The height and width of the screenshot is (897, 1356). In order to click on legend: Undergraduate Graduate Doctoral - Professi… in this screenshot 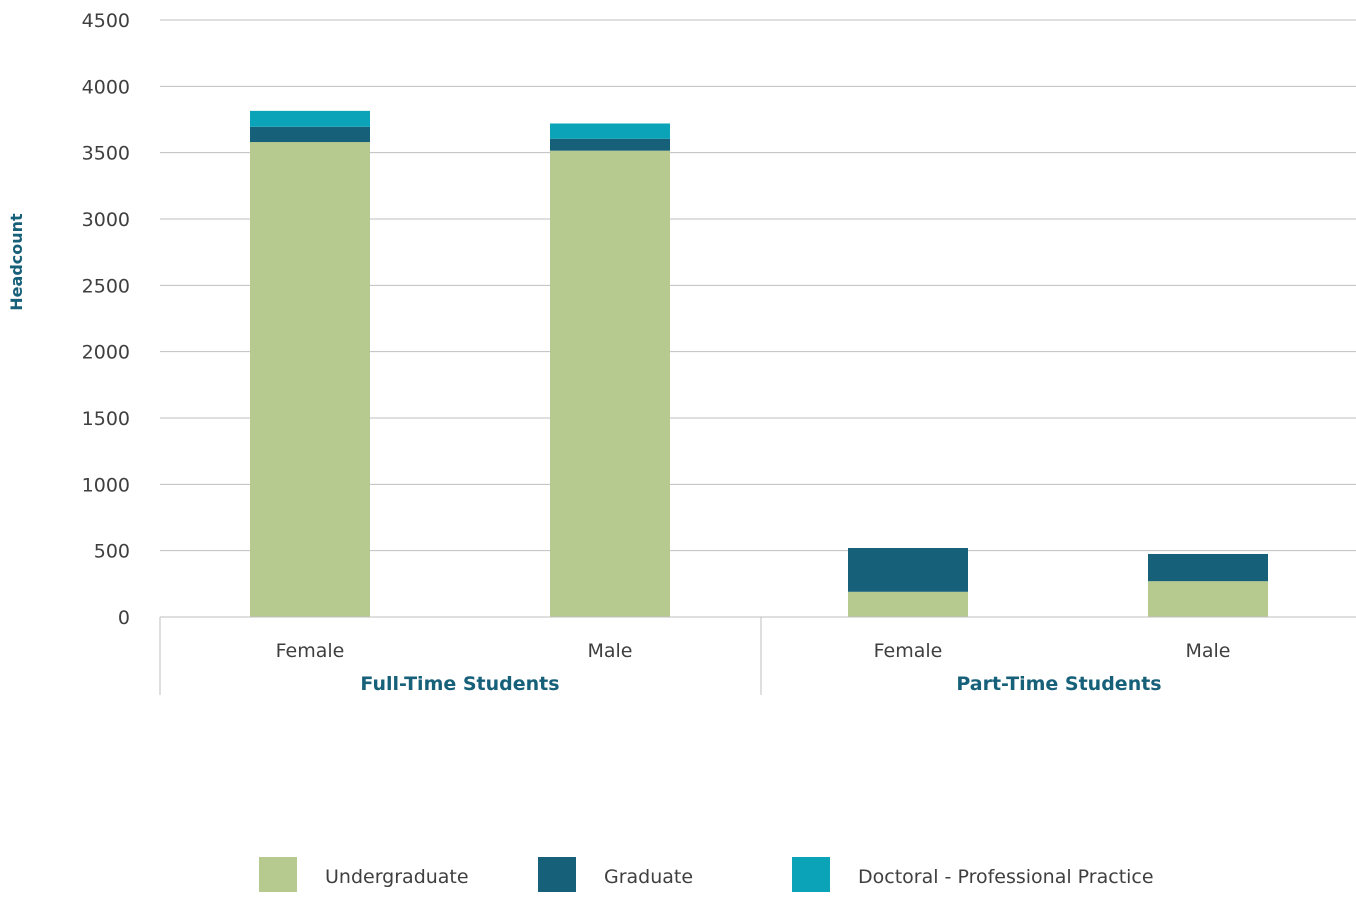, I will do `click(706, 874)`.